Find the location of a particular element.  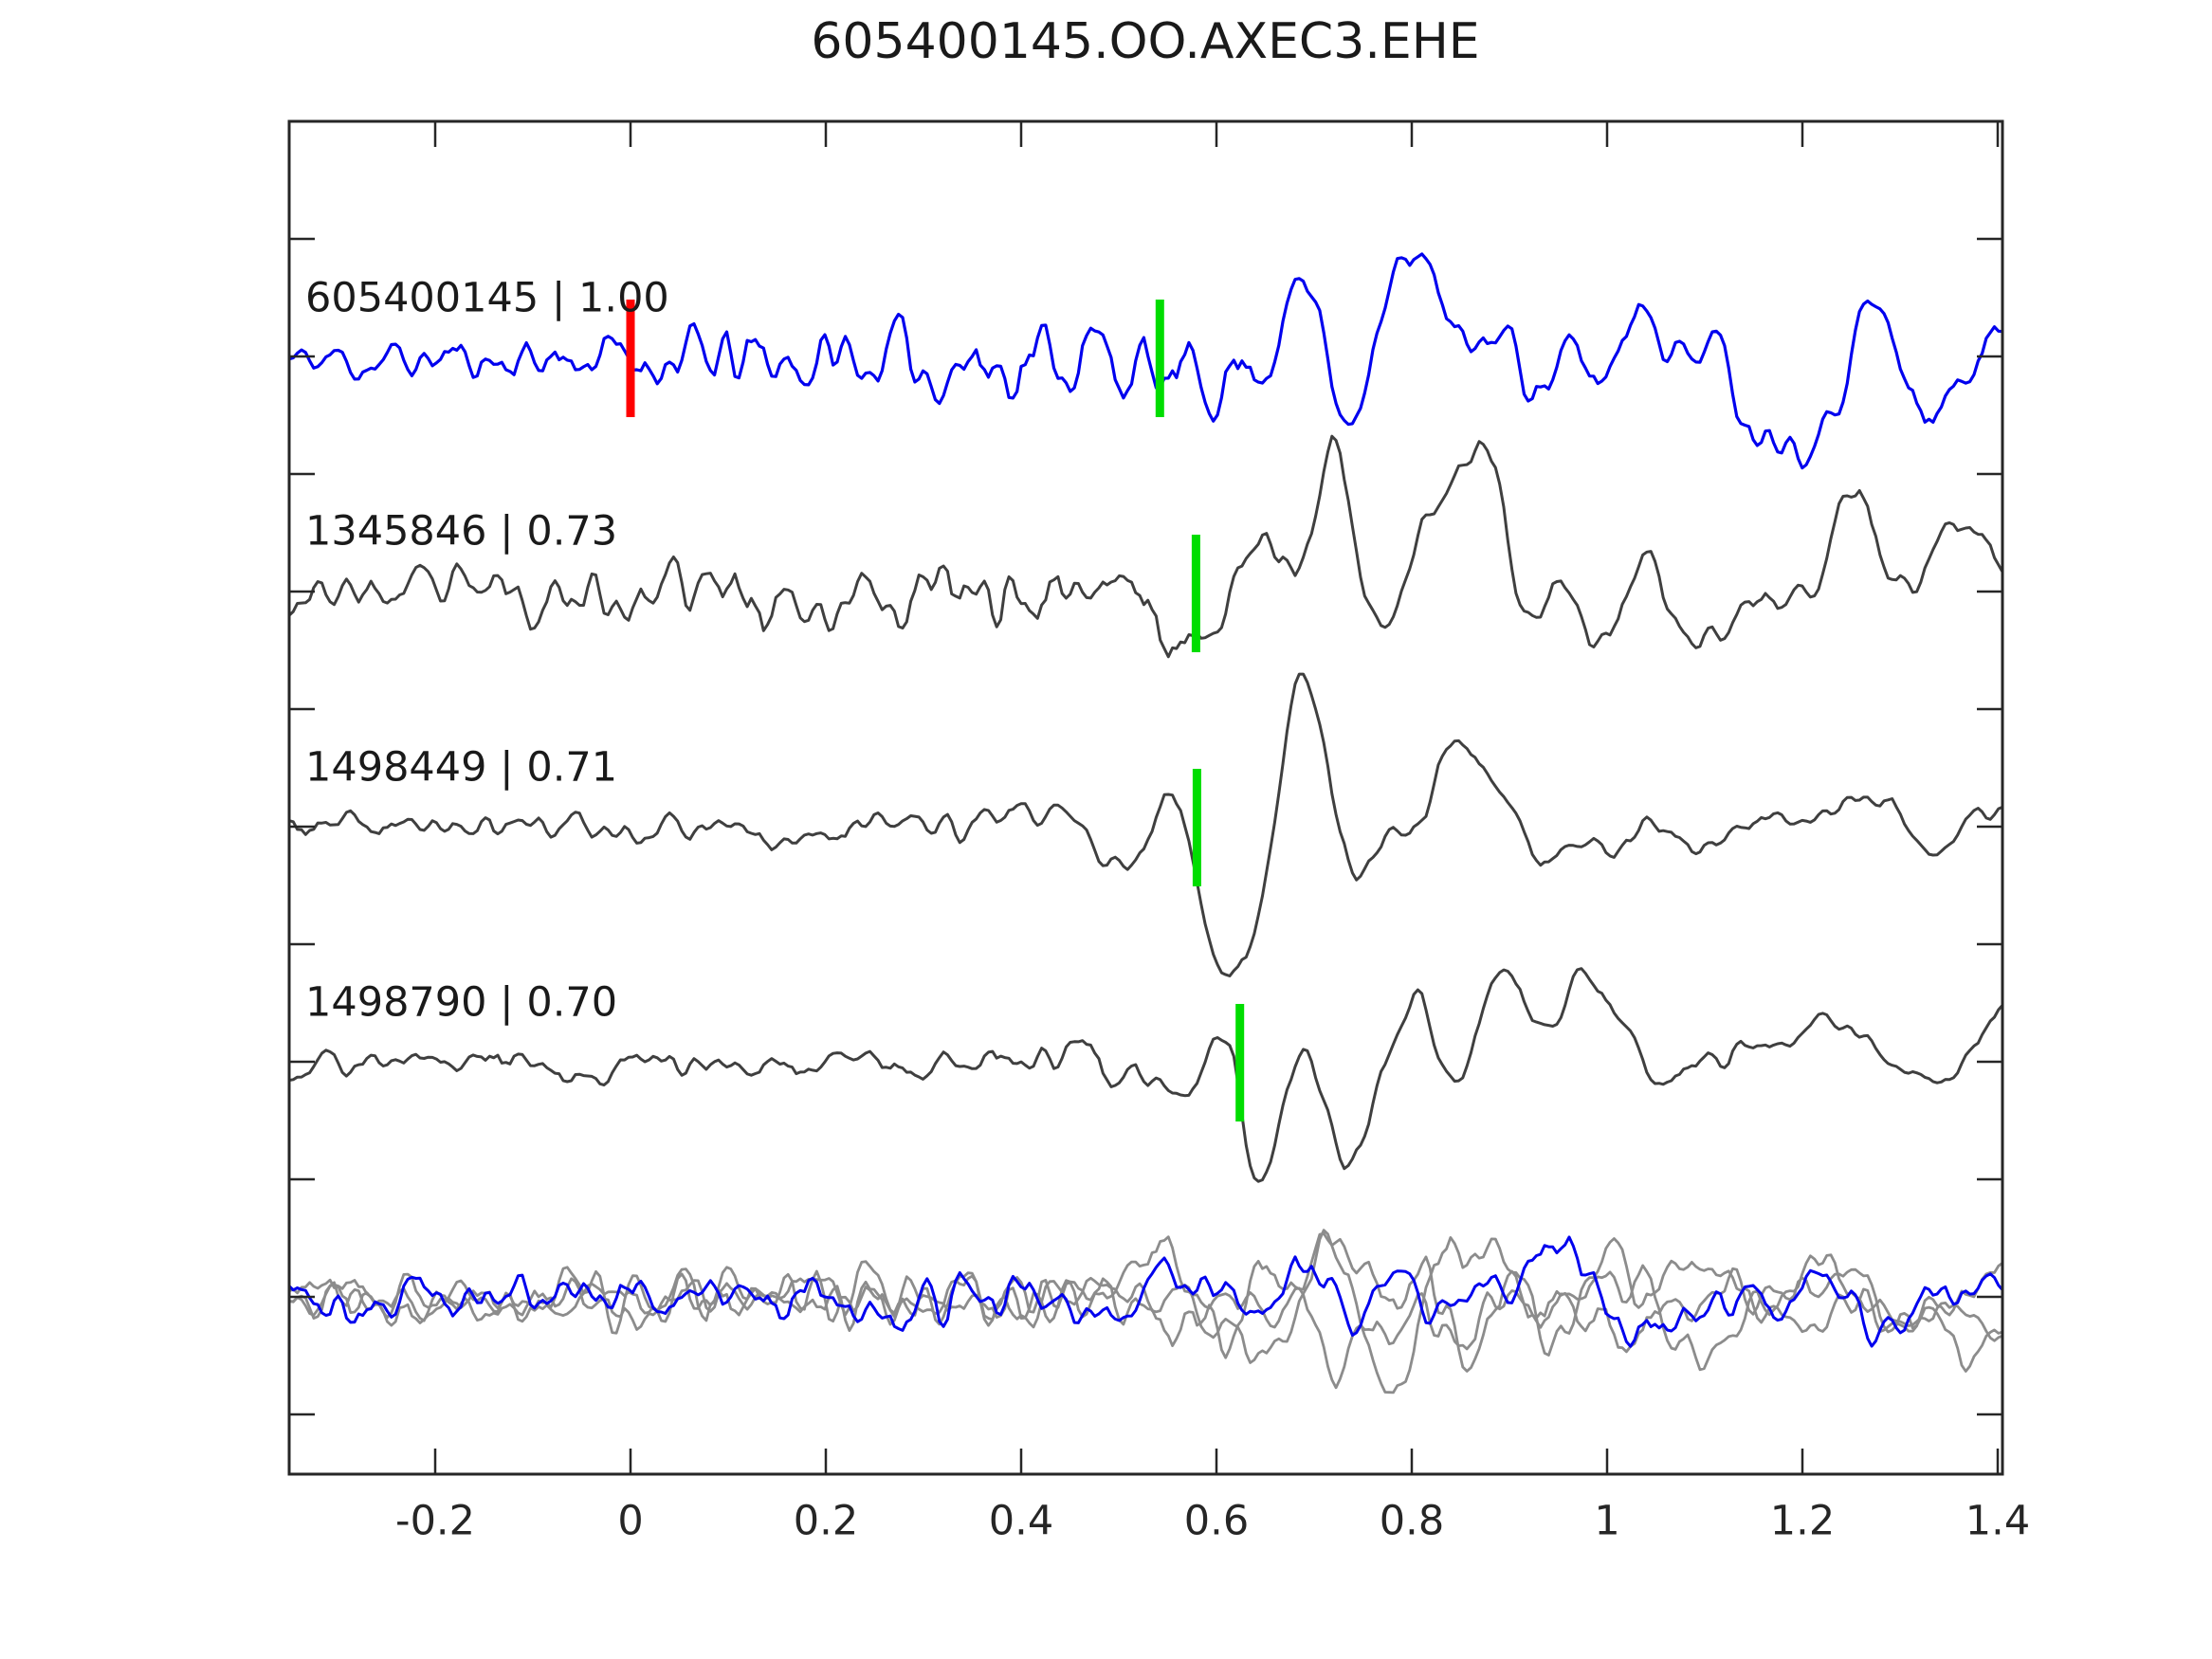

x-tick-label: 1.2 is located at coordinates (1802, 1521).